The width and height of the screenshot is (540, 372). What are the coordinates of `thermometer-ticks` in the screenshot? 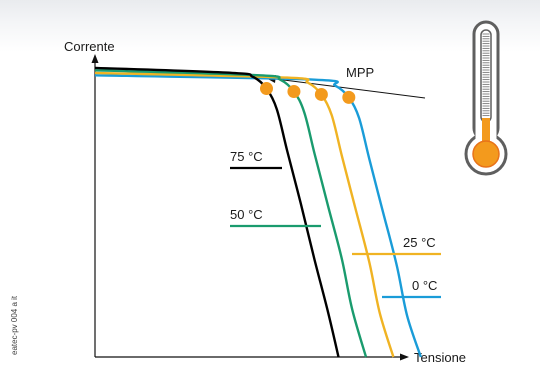 It's located at (486, 75).